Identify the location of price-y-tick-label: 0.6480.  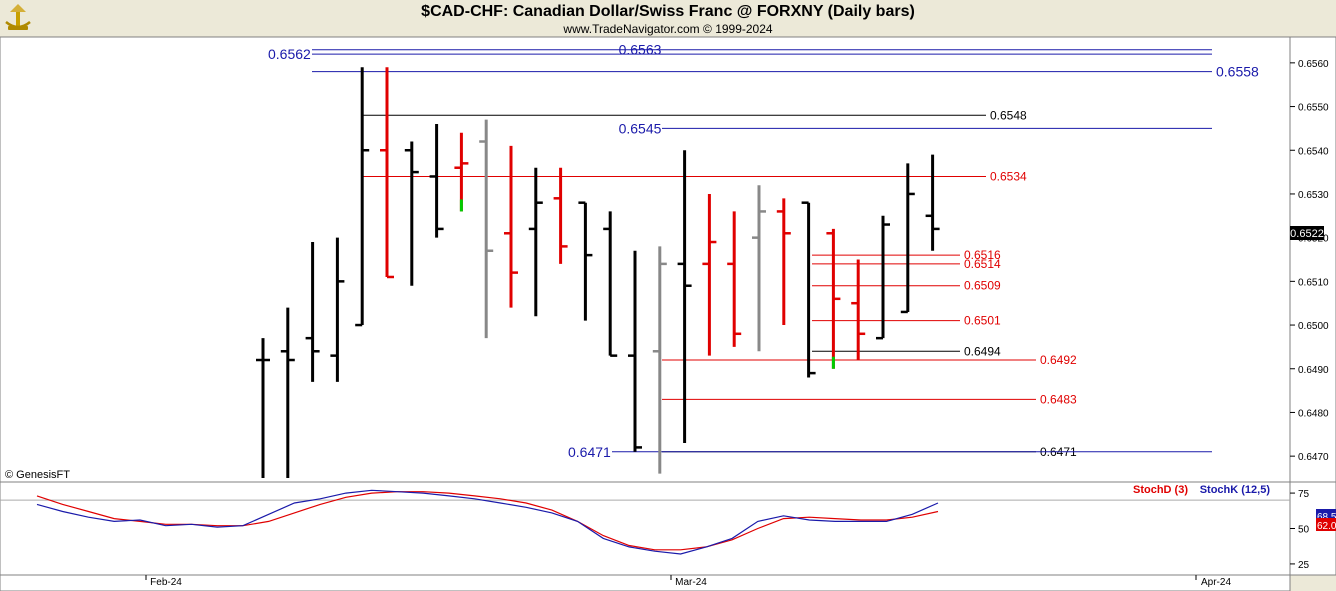
(1313, 413).